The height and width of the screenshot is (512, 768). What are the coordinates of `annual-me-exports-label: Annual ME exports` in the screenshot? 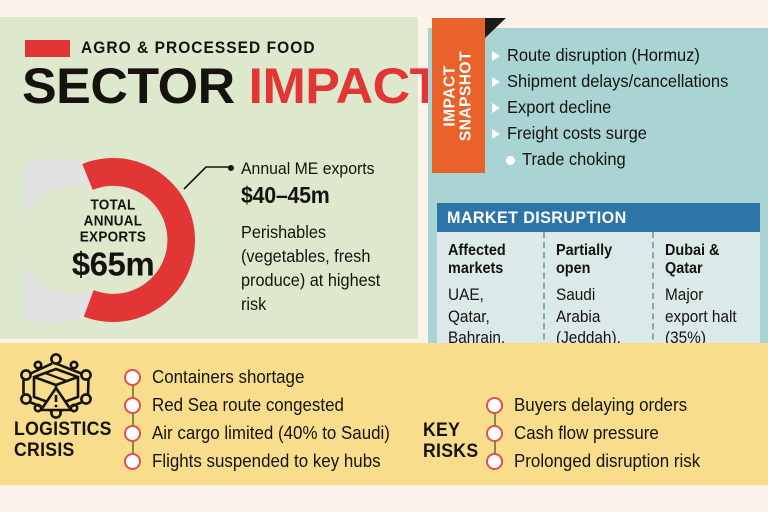 It's located at (308, 168).